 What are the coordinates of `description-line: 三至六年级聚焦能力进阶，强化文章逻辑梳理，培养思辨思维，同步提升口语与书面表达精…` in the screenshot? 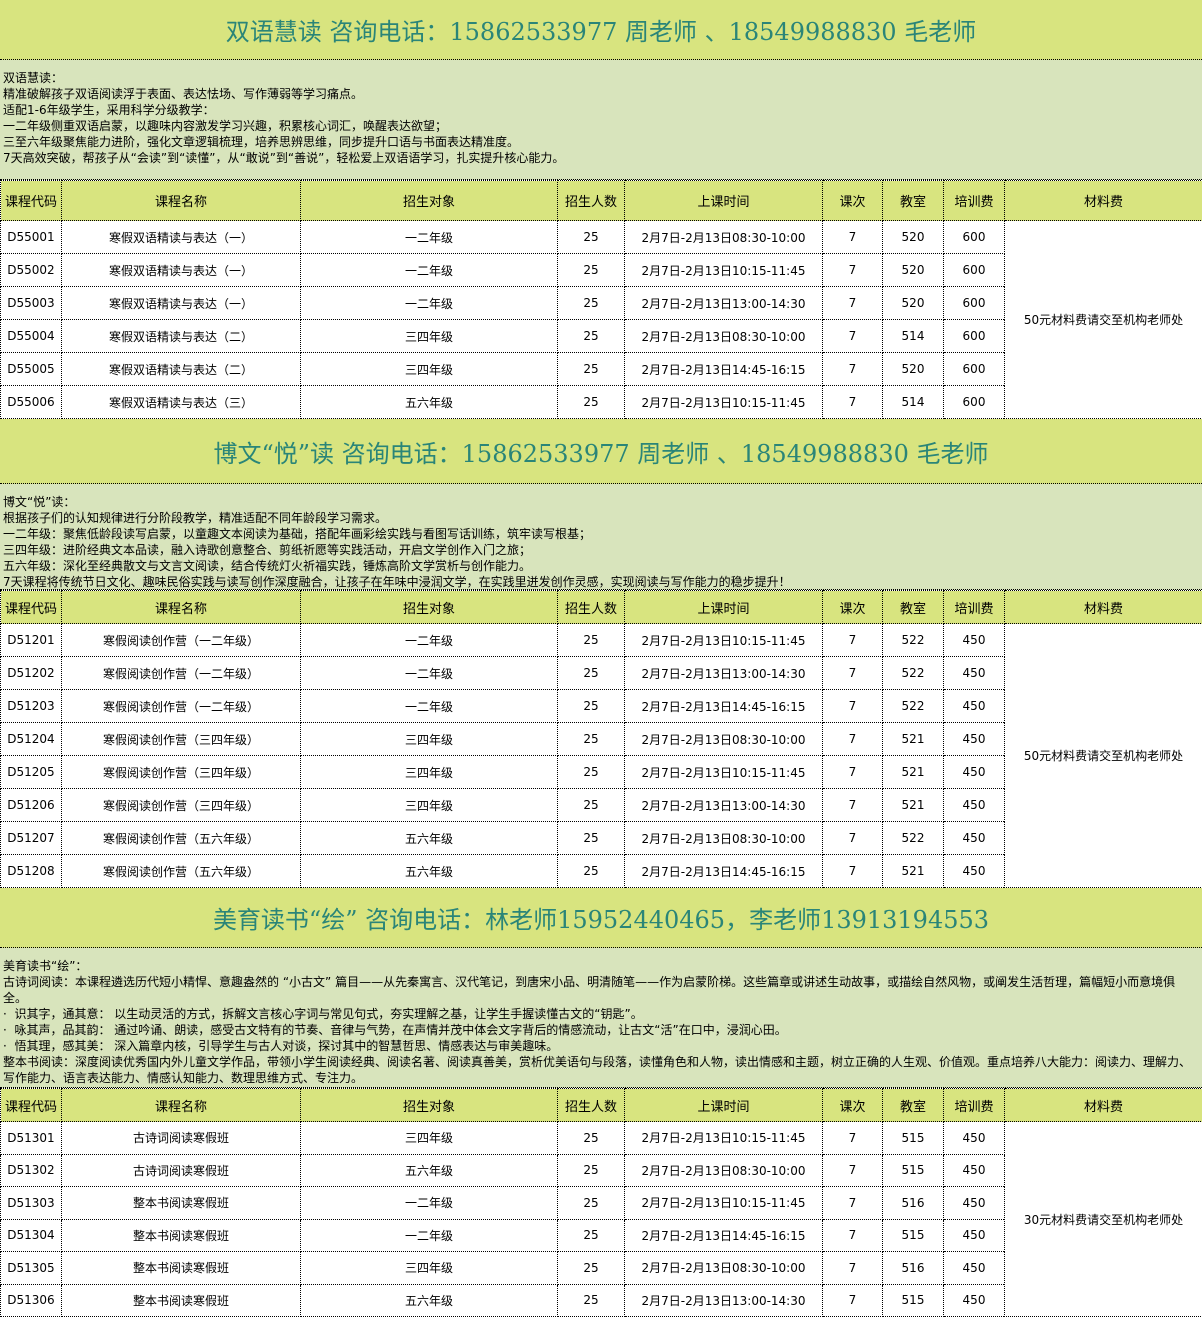 It's located at (601, 142).